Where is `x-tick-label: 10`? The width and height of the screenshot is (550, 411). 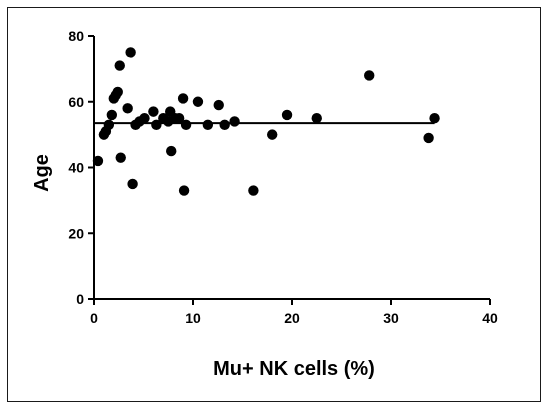
x-tick-label: 10 is located at coordinates (193, 318).